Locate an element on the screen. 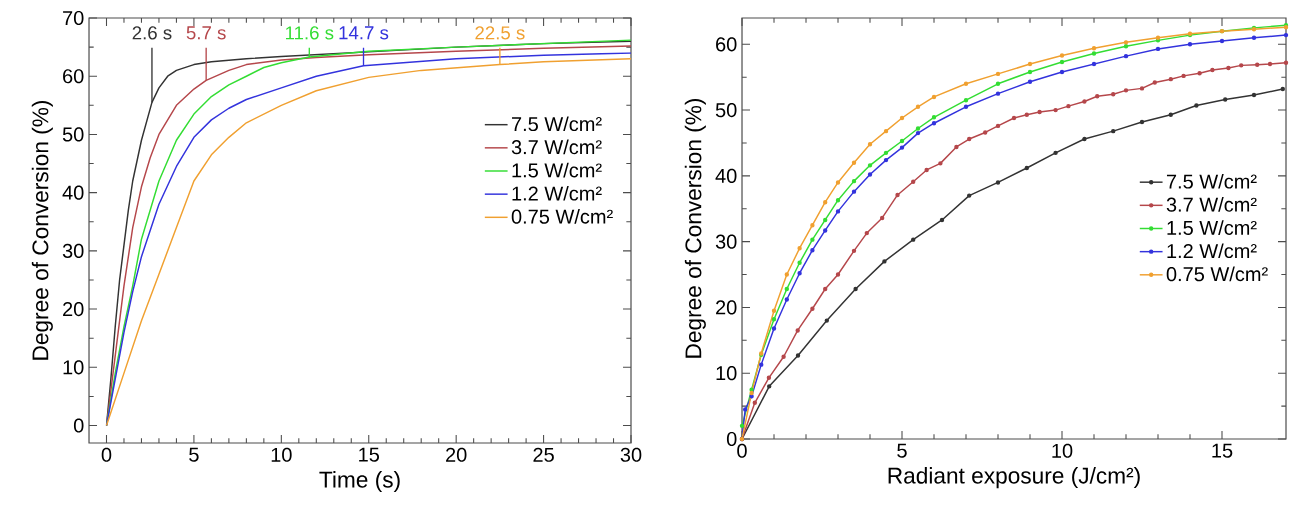 This screenshot has height=527, width=1292. annotation: 2.6 s is located at coordinates (152, 33).